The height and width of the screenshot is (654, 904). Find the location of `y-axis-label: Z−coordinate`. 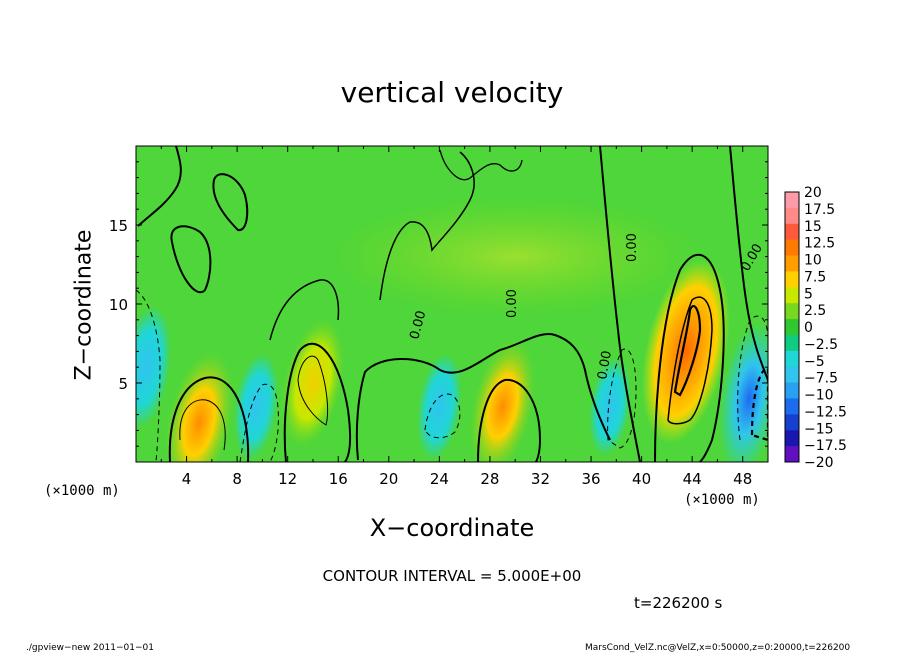

y-axis-label: Z−coordinate is located at coordinates (84, 305).